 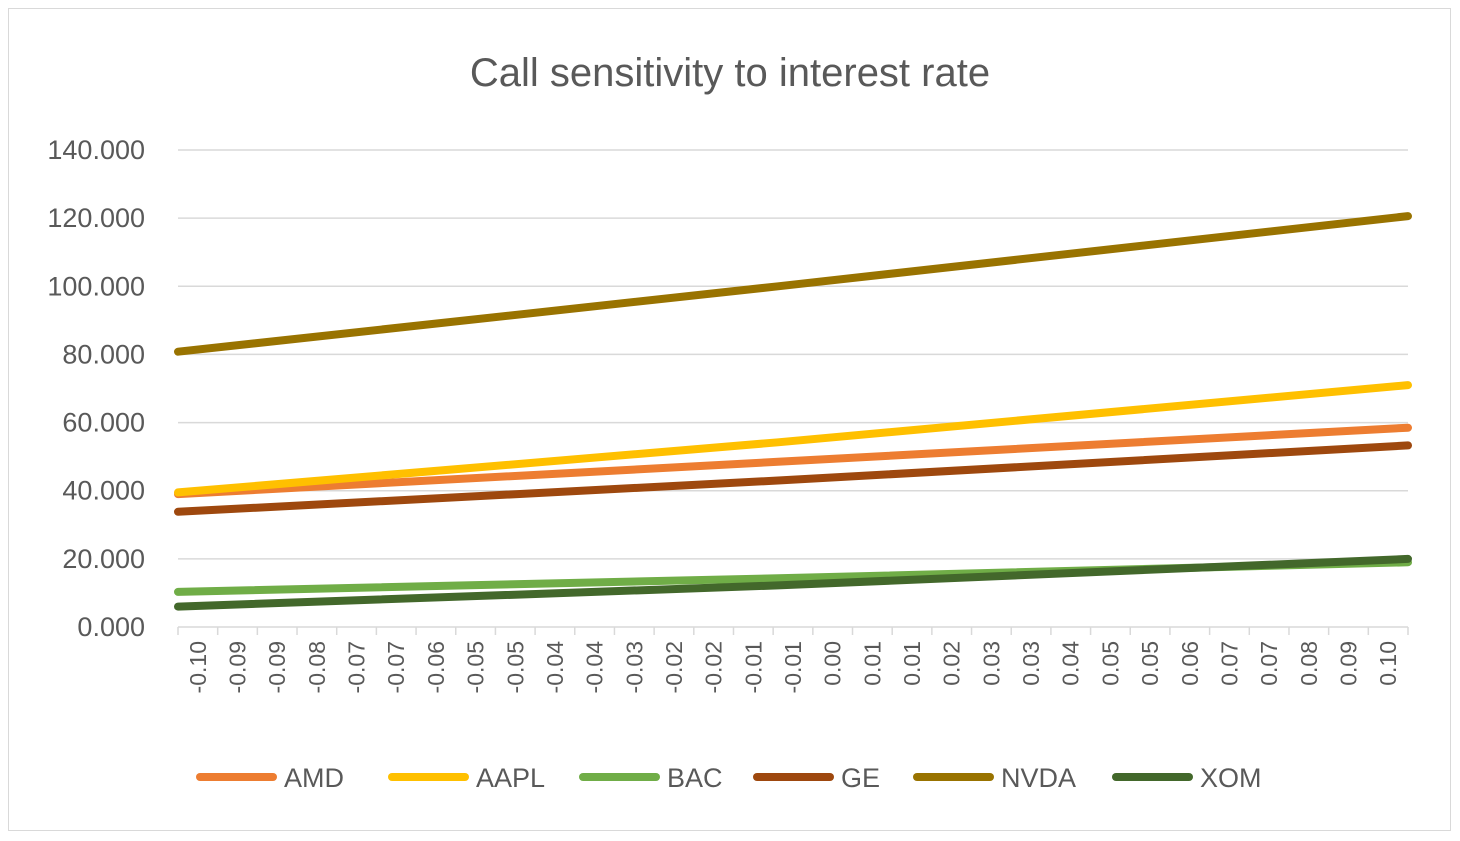 What do you see at coordinates (1038, 778) in the screenshot?
I see `legend-label-nvda: NVDA` at bounding box center [1038, 778].